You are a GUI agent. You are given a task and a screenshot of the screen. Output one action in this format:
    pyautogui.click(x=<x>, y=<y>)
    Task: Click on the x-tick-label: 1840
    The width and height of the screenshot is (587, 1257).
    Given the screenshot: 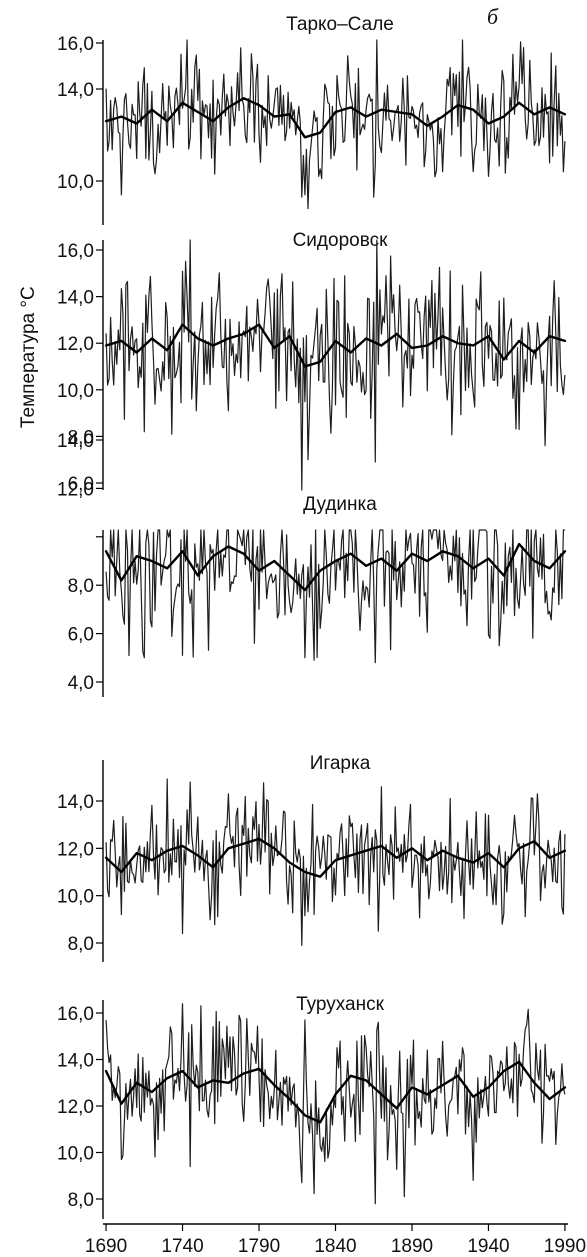 What is the action you would take?
    pyautogui.click(x=335, y=1246)
    